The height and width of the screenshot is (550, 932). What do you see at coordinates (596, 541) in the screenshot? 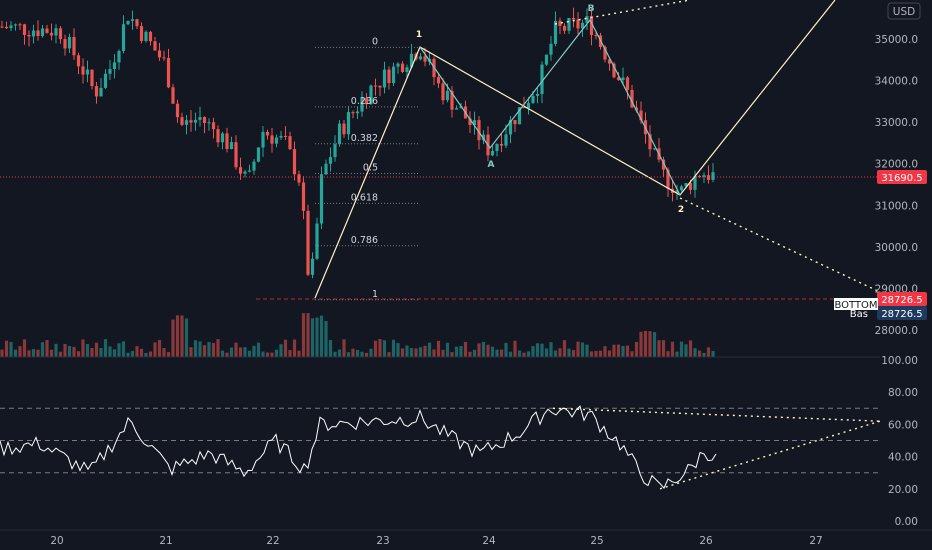
I see `time-axis-label: 25` at bounding box center [596, 541].